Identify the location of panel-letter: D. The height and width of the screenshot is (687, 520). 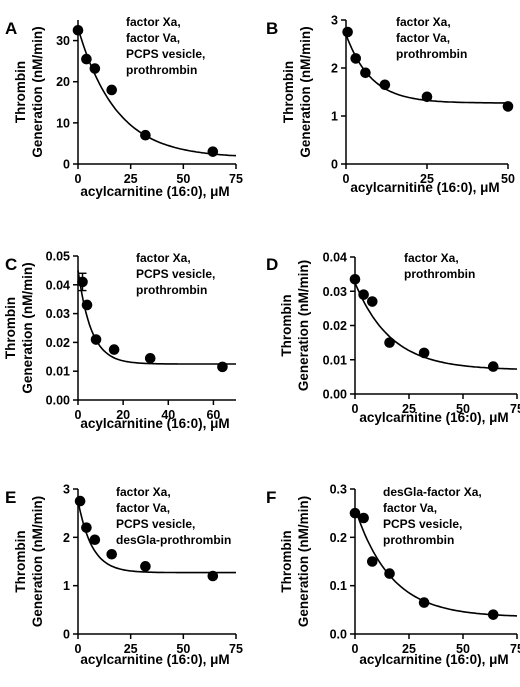
(272, 264).